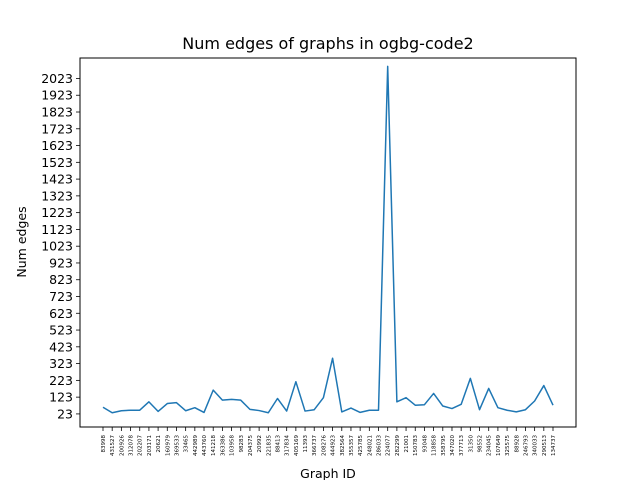  Describe the element at coordinates (61, 346) in the screenshot. I see `y-tick-label: 423` at that location.